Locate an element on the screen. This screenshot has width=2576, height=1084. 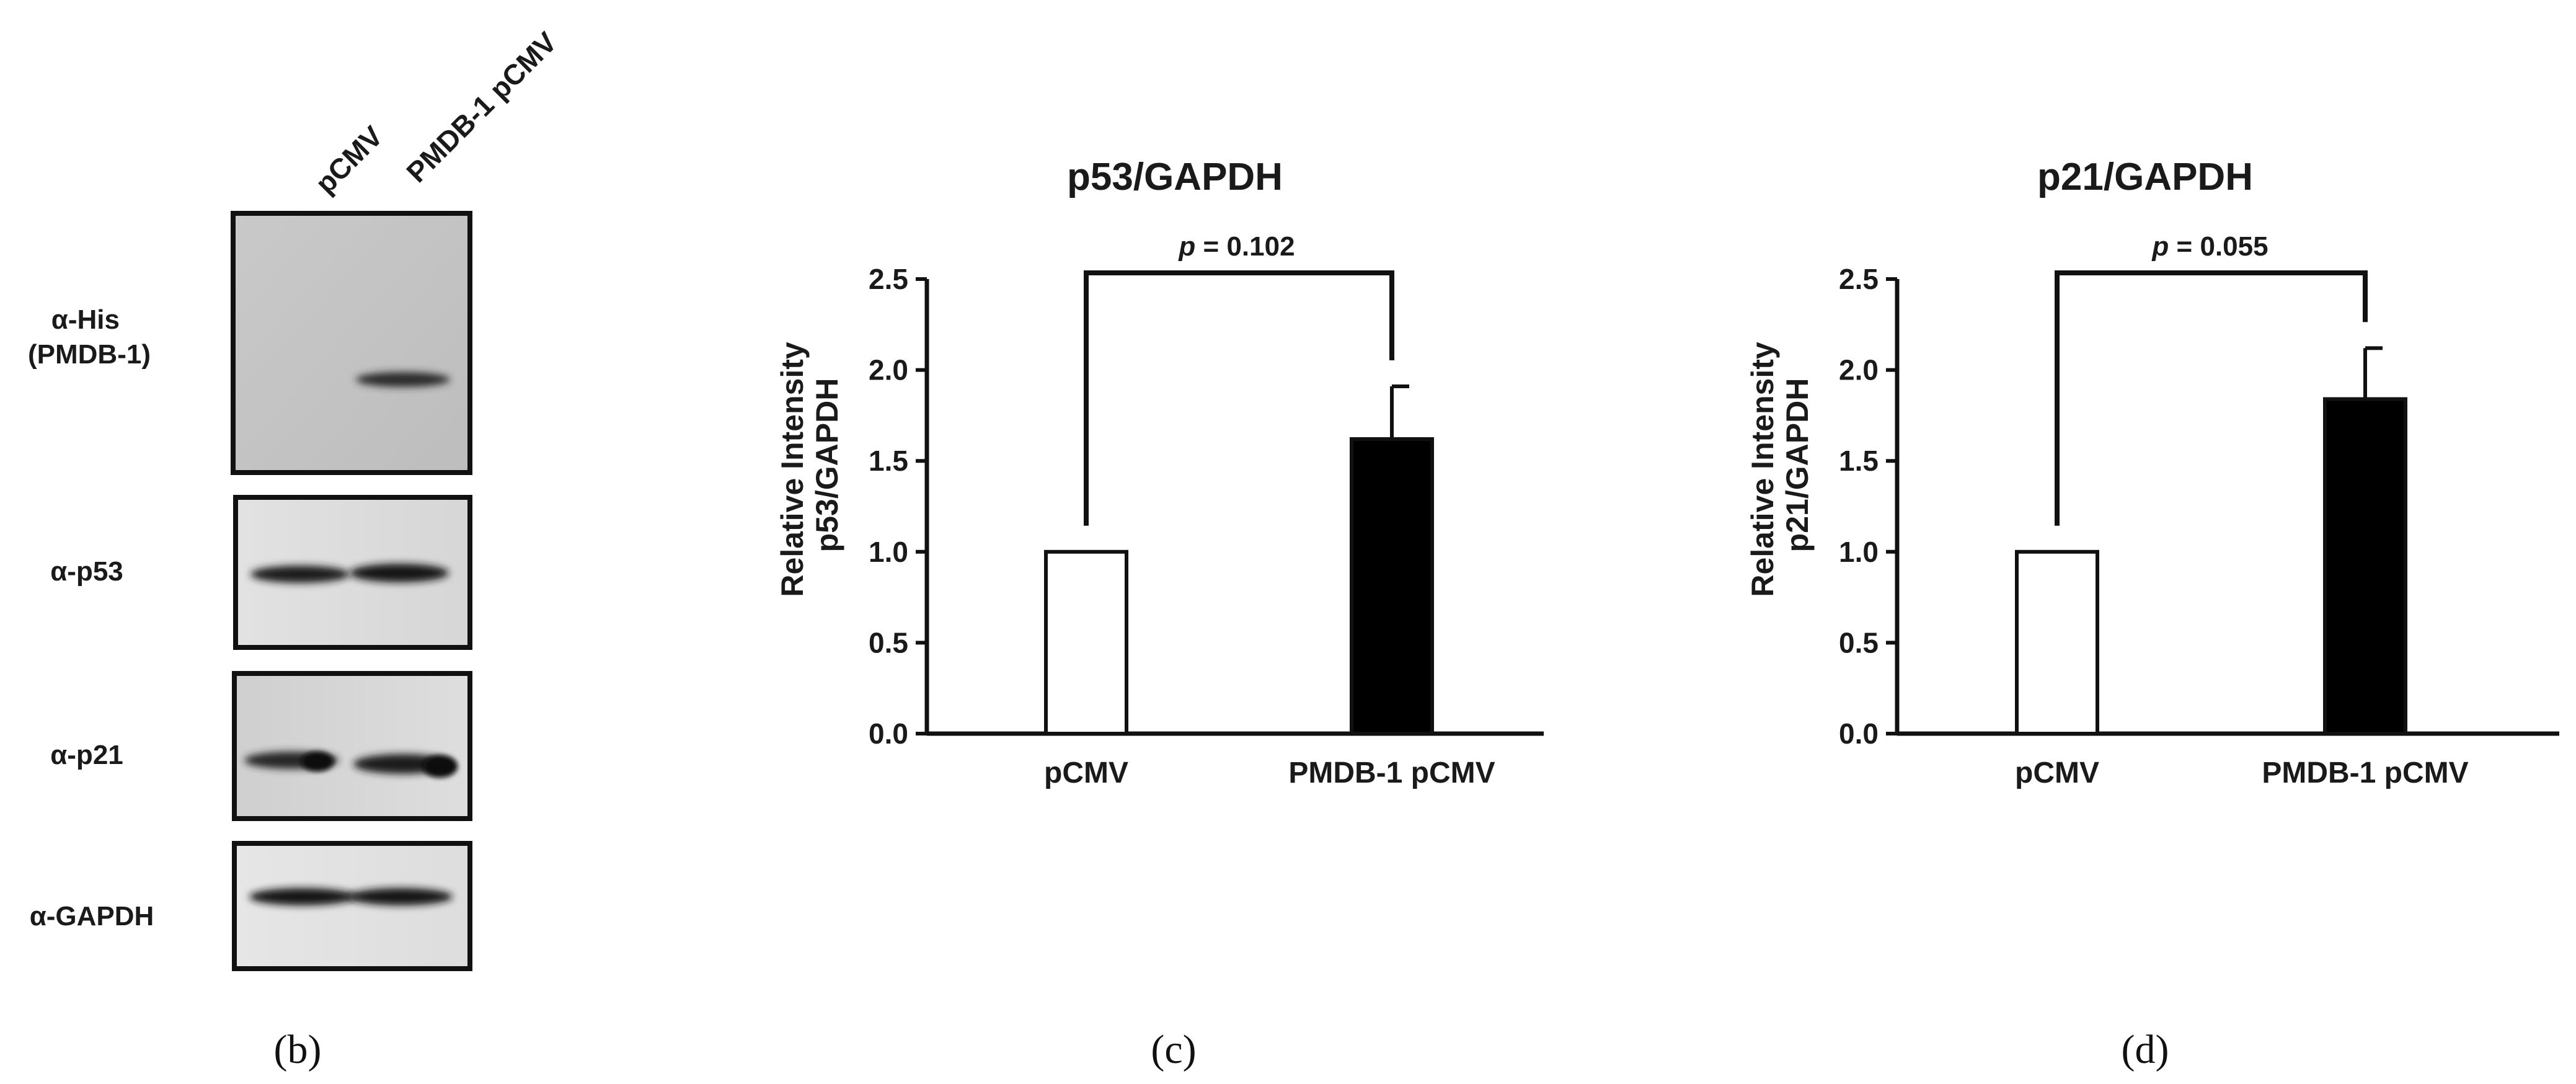
y-axis-label: Relative Intensity p21/GAPDH is located at coordinates (1780, 465).